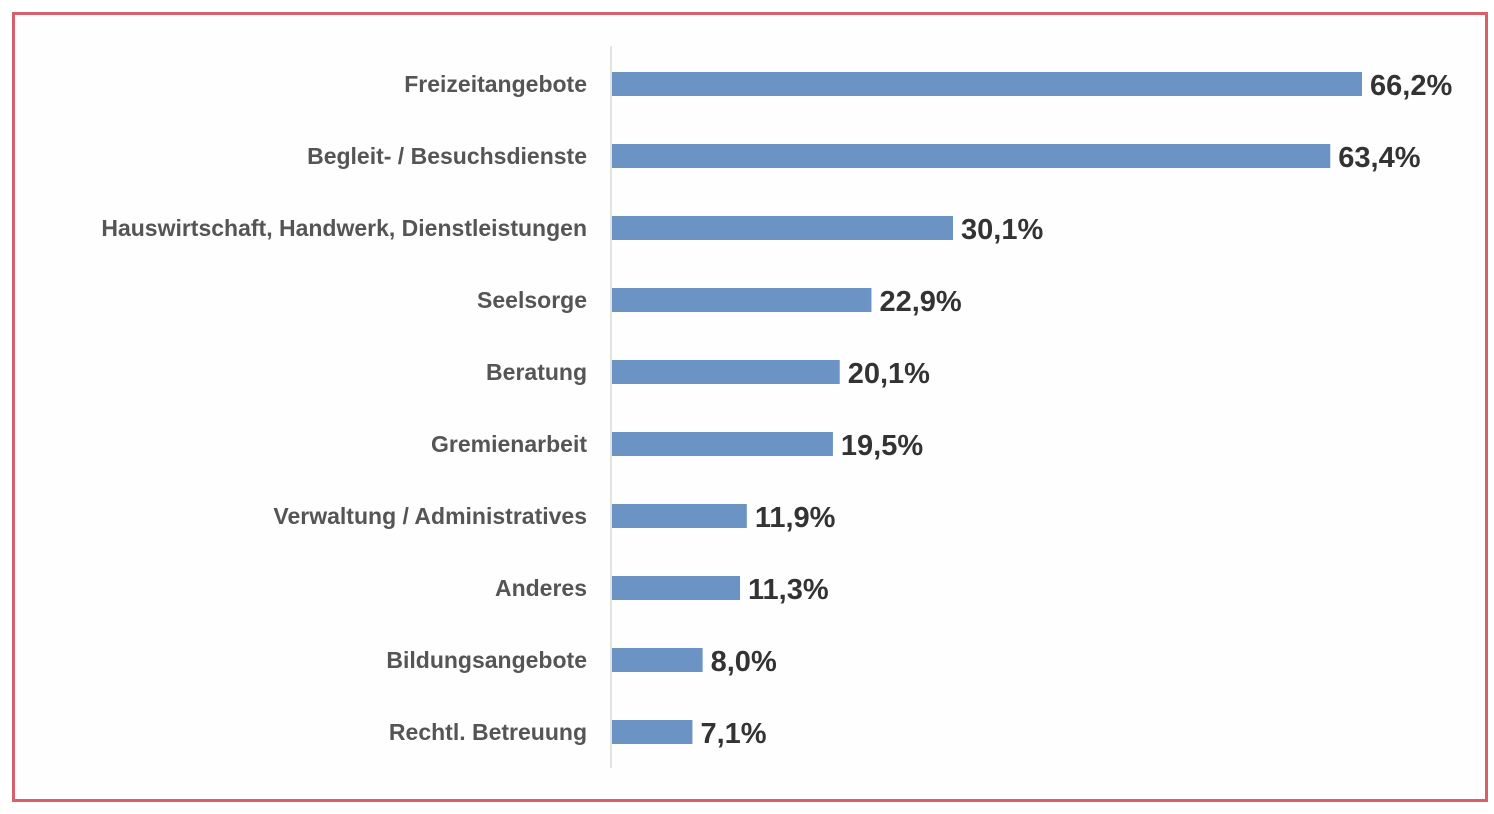 The width and height of the screenshot is (1494, 814). Describe the element at coordinates (541, 588) in the screenshot. I see `category-label: Anderes` at that location.